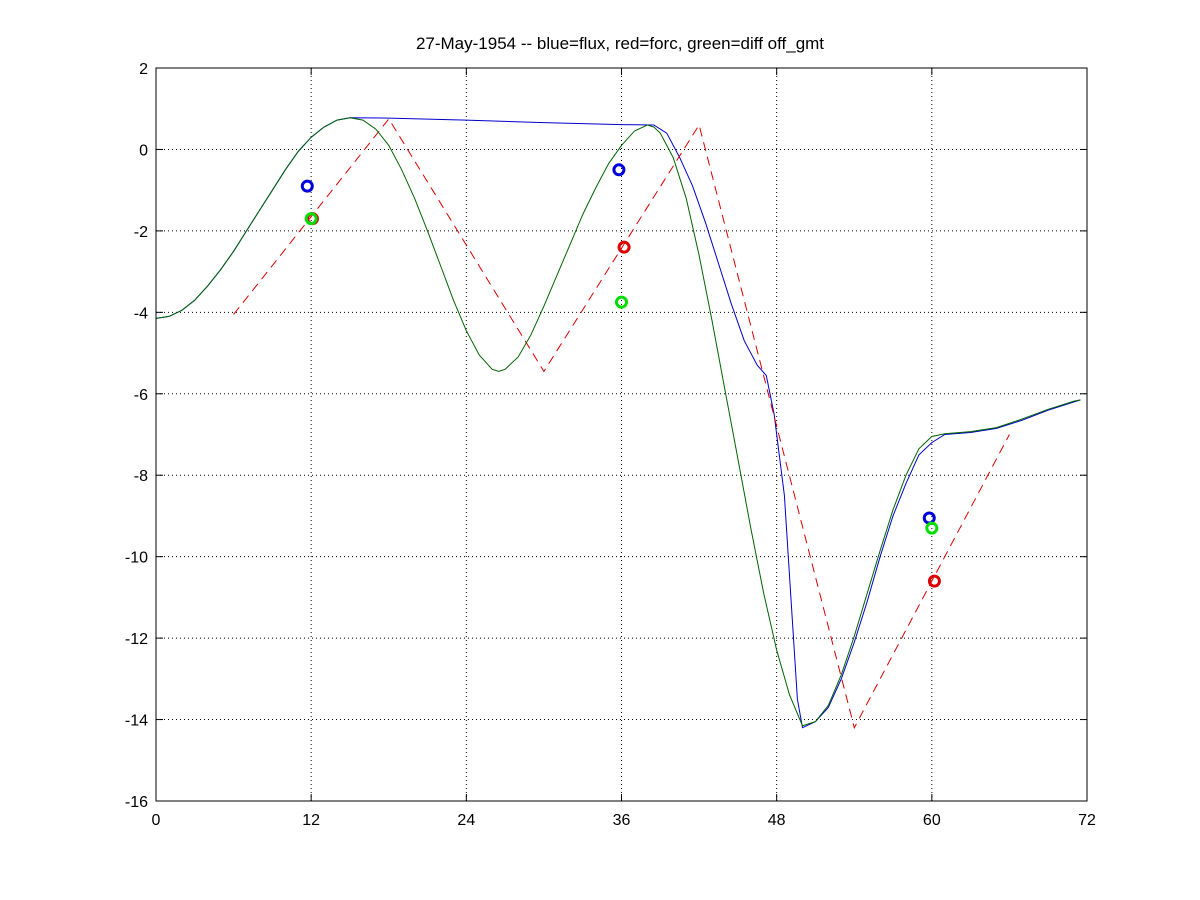  I want to click on y-tick-label: -12, so click(136, 639).